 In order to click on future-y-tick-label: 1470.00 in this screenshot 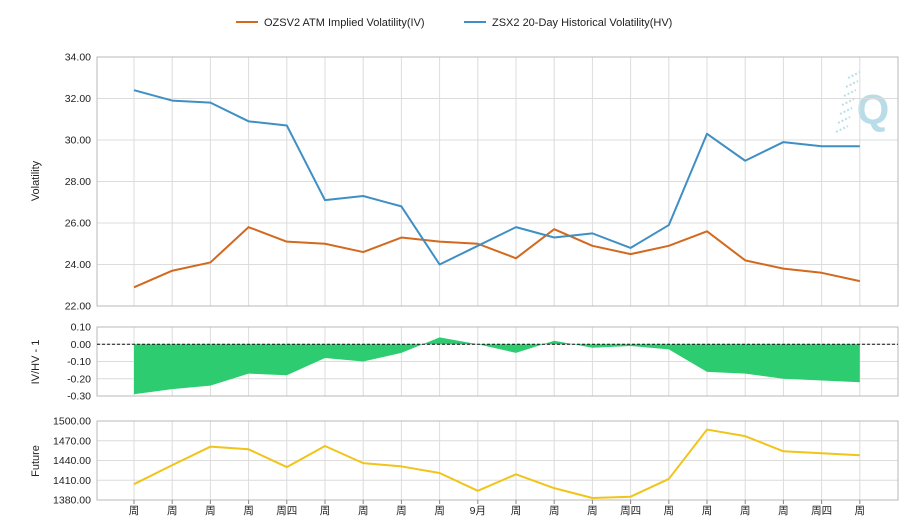, I will do `click(72, 441)`.